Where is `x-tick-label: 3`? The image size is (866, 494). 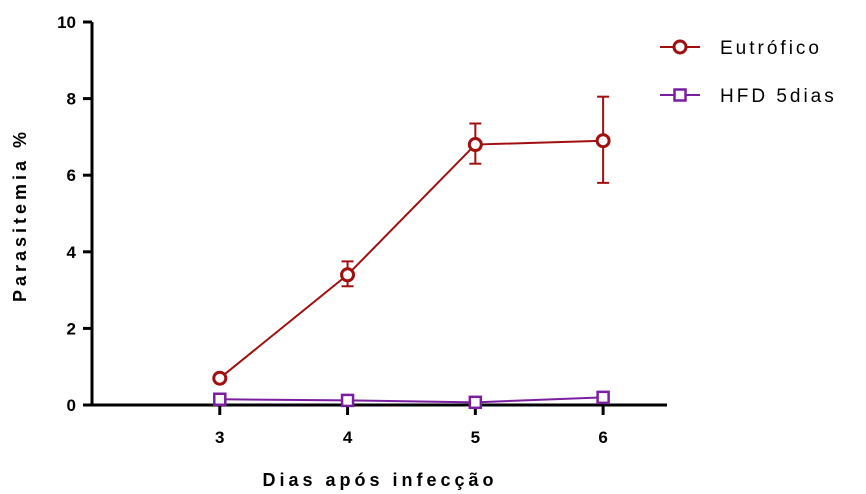 x-tick-label: 3 is located at coordinates (219, 437).